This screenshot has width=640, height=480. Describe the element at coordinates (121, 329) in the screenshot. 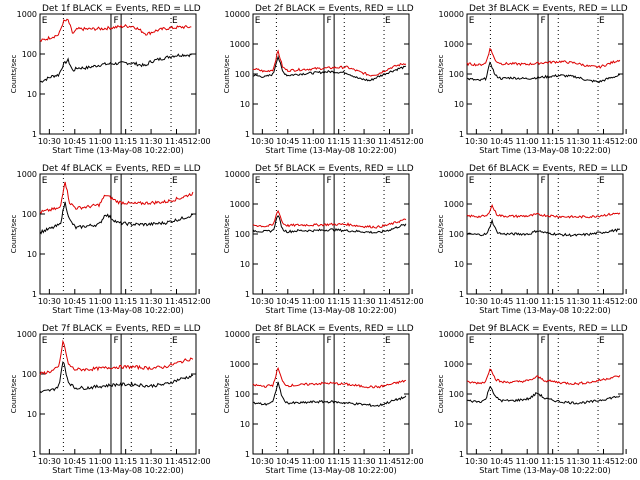

I see `panel-title: Det 7f BLACK = Events, RED = LLD` at that location.